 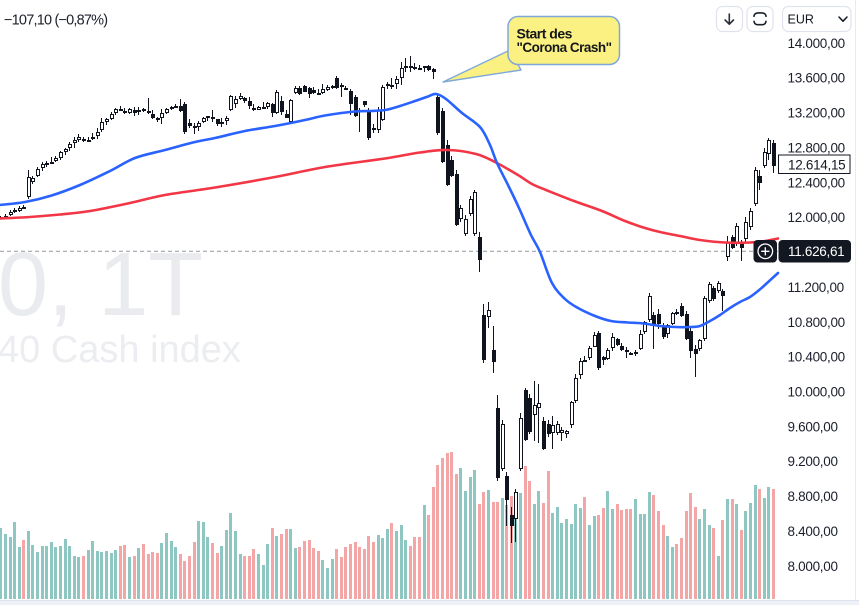 I want to click on svg-text: 9.200,00, so click(x=813, y=461).